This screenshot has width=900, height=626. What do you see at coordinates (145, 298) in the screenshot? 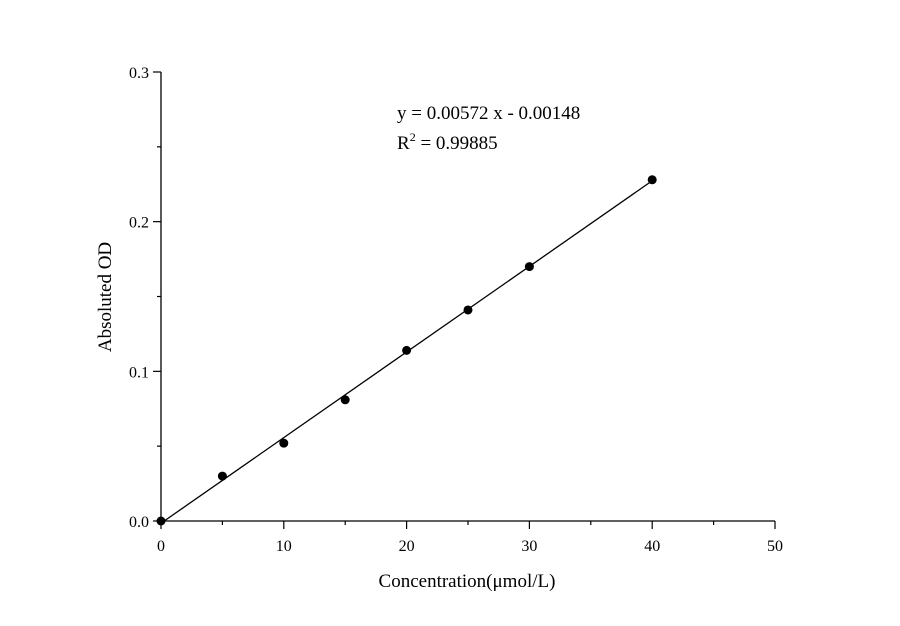
I see `y-ticks: 0.0 0.1 0.2 0.3` at bounding box center [145, 298].